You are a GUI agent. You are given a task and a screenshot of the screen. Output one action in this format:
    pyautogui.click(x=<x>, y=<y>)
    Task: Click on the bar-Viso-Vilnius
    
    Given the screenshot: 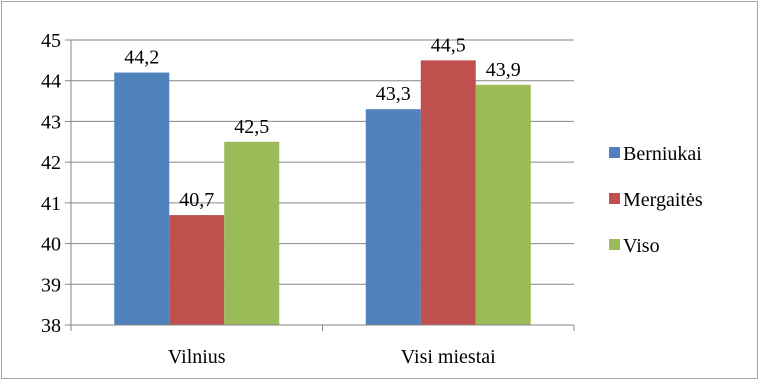 What is the action you would take?
    pyautogui.click(x=252, y=233)
    